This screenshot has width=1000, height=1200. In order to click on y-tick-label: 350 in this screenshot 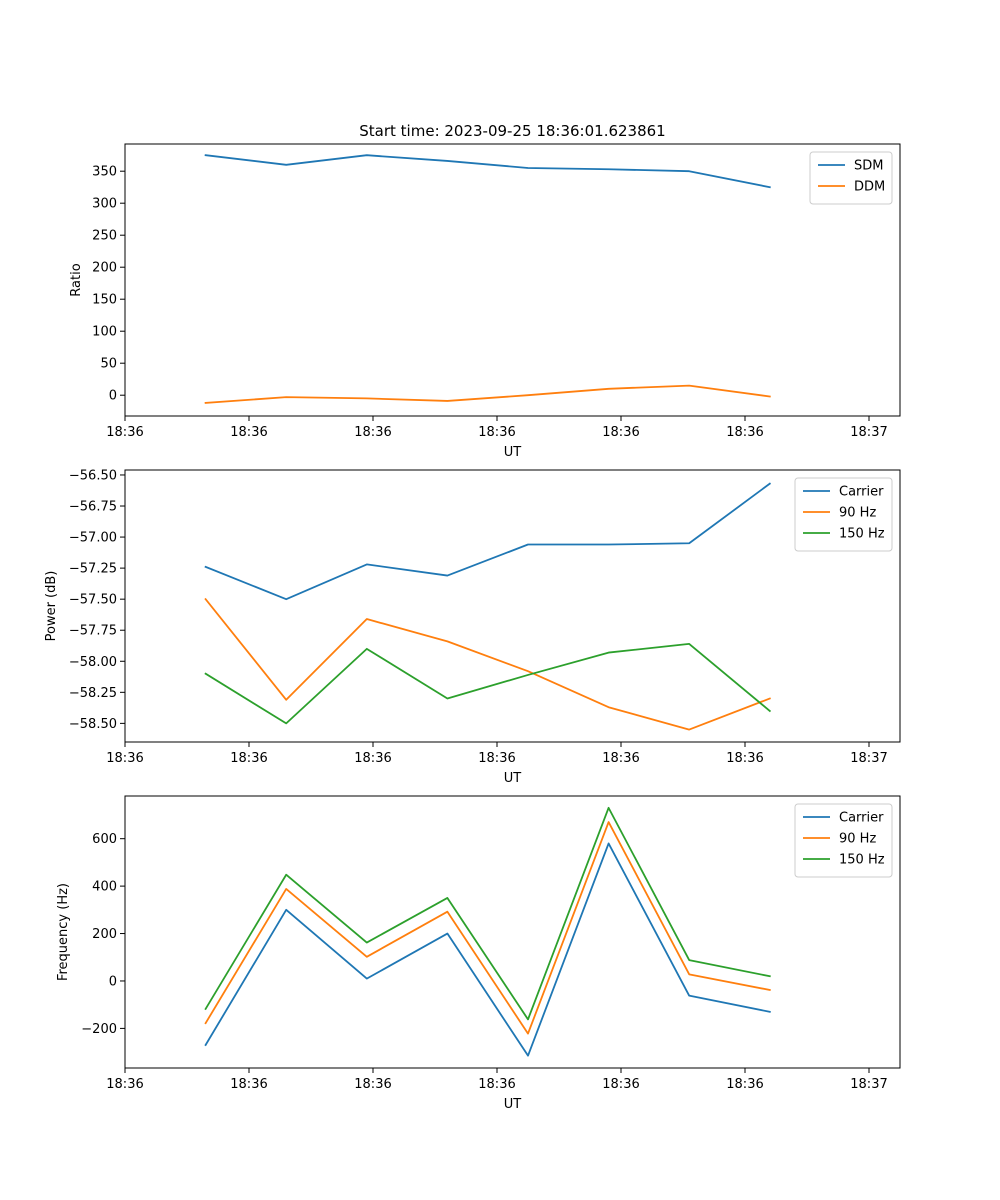, I will do `click(104, 172)`.